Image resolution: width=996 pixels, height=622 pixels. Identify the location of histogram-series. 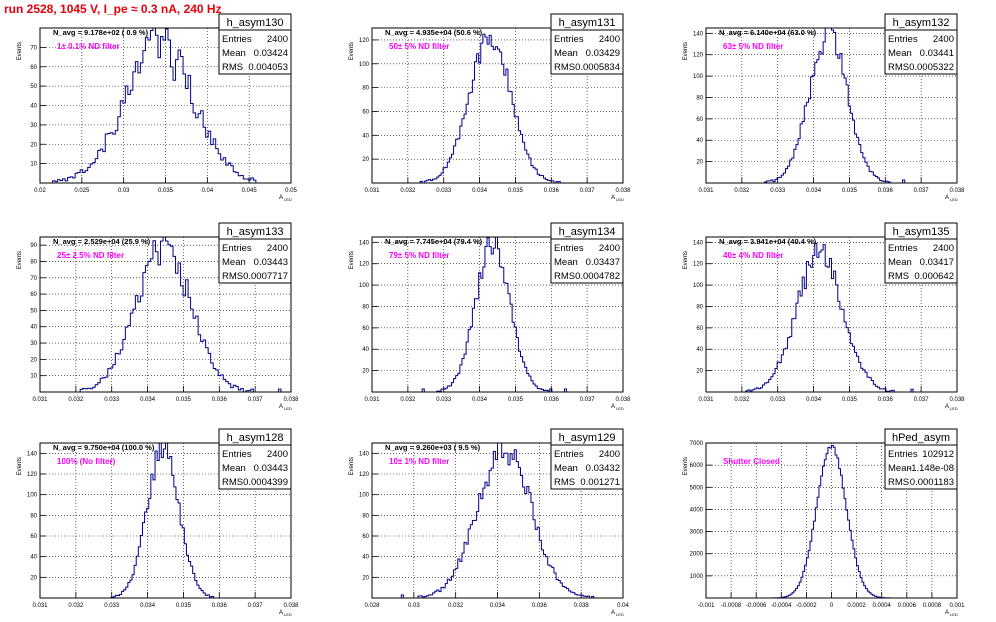
(165, 105).